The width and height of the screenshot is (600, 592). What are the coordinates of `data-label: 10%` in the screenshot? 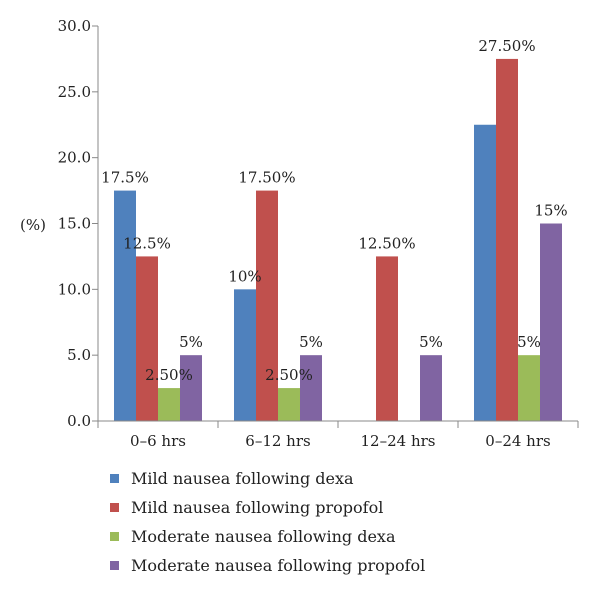 It's located at (244, 276).